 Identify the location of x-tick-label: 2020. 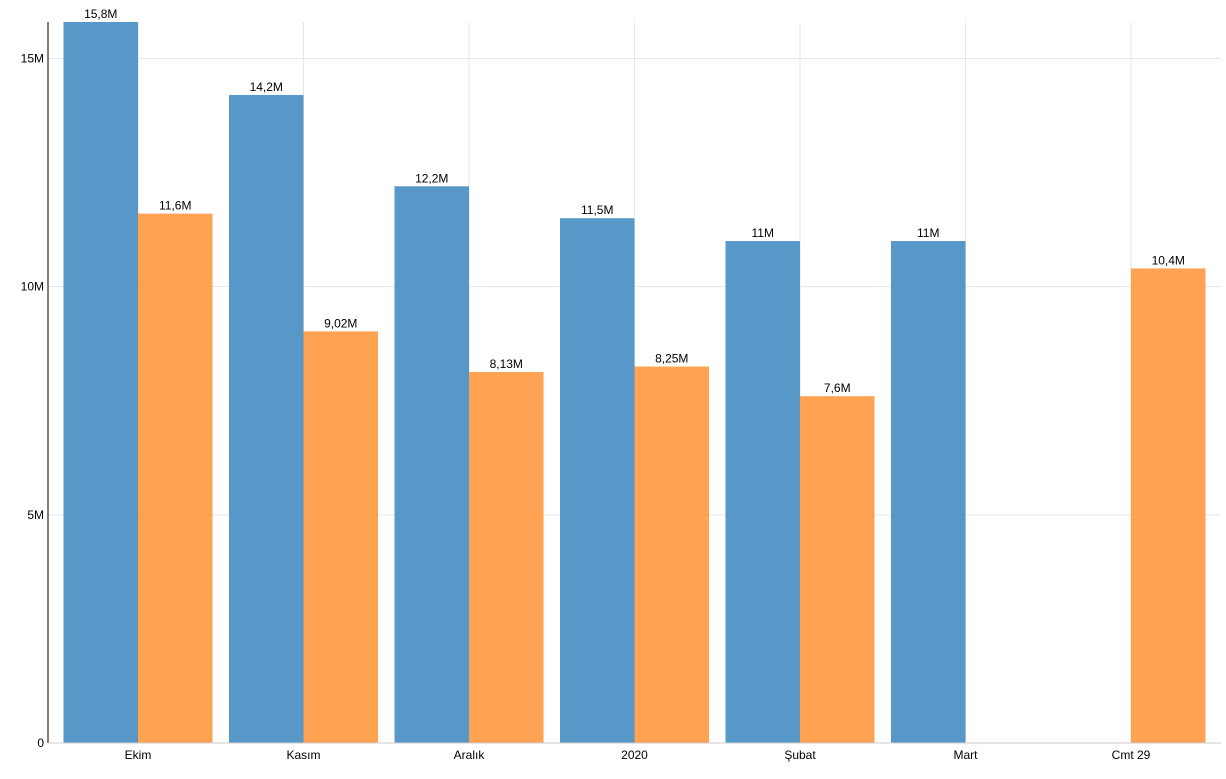
(634, 755).